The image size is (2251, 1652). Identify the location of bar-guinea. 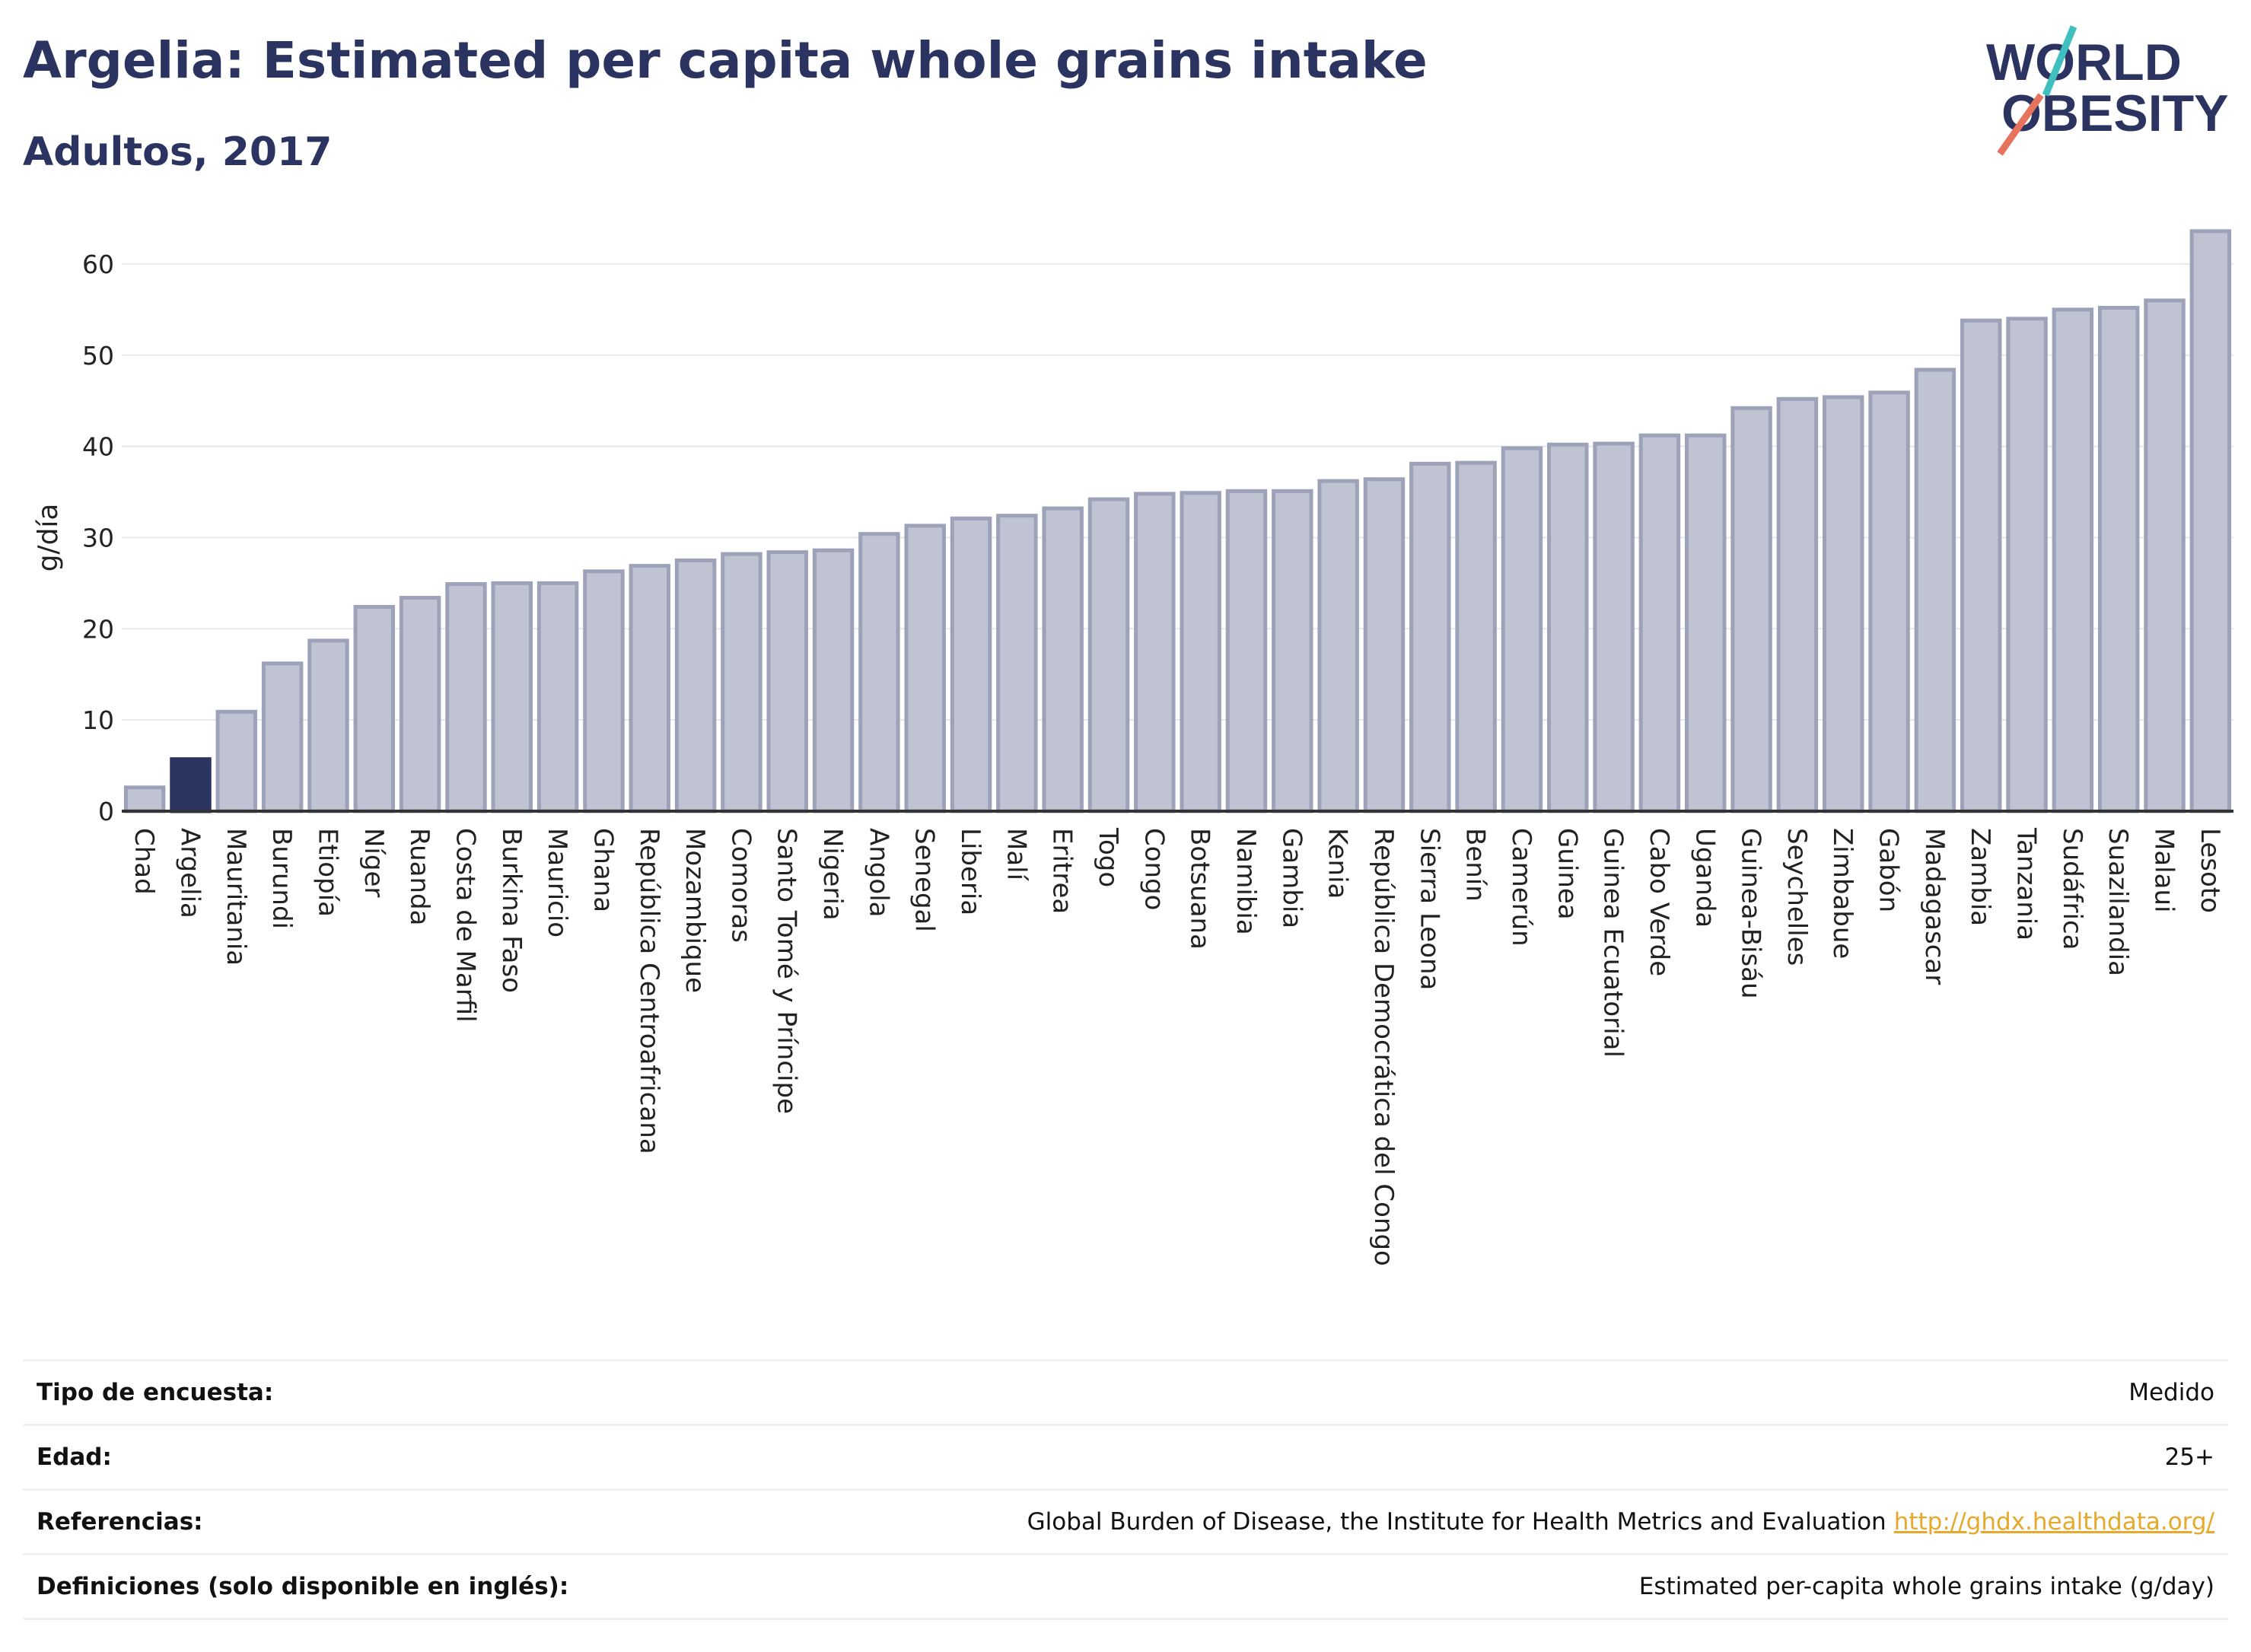
(1568, 627).